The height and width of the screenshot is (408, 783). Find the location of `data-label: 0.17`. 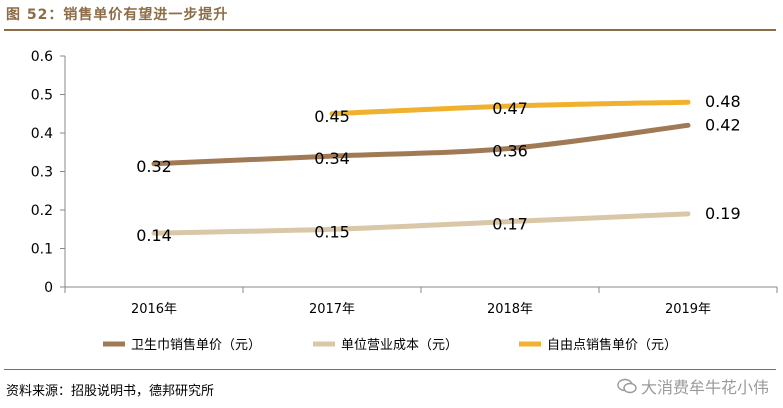

data-label: 0.17 is located at coordinates (510, 224).